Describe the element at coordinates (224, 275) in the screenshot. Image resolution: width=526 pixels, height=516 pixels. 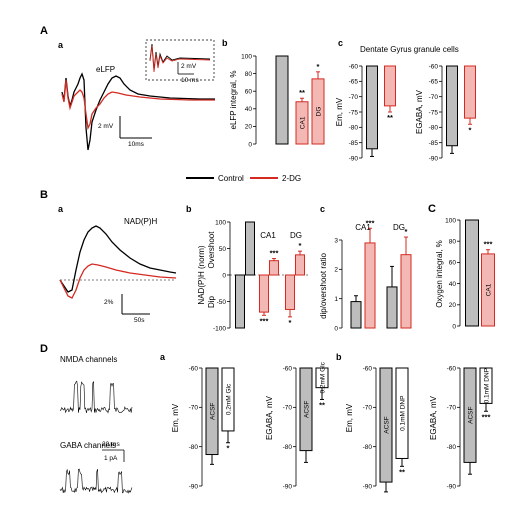
I see `Bb-y-tick-label-2: 0` at that location.